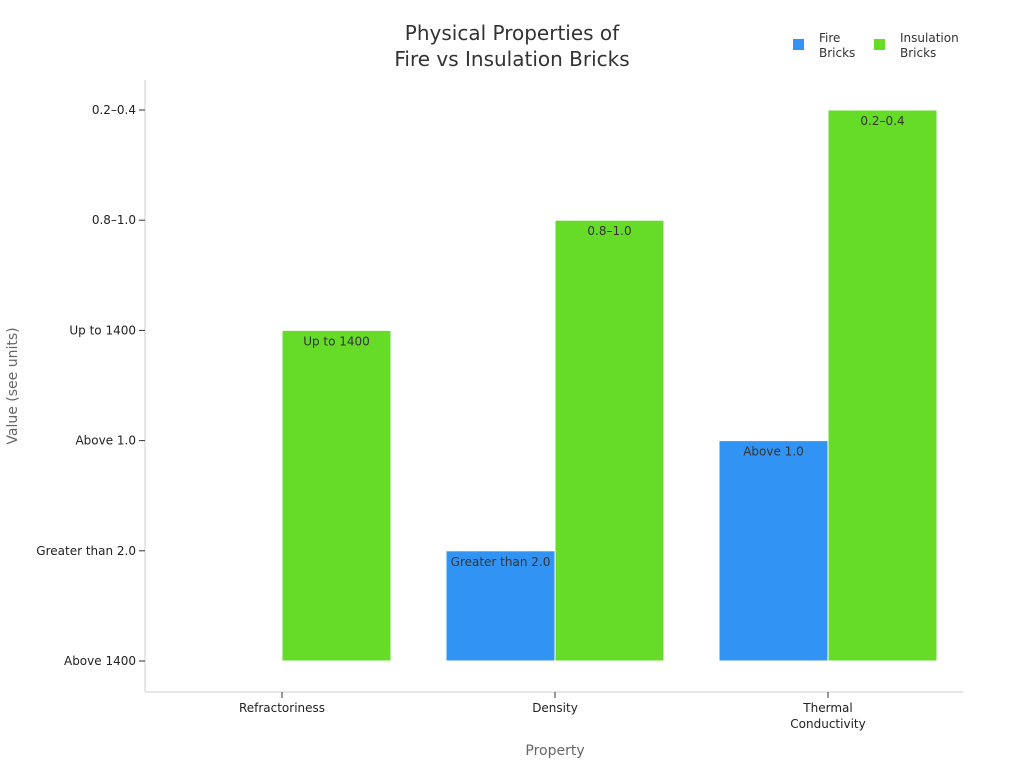 The height and width of the screenshot is (768, 1024). What do you see at coordinates (554, 751) in the screenshot?
I see `x-axis-title: Property` at bounding box center [554, 751].